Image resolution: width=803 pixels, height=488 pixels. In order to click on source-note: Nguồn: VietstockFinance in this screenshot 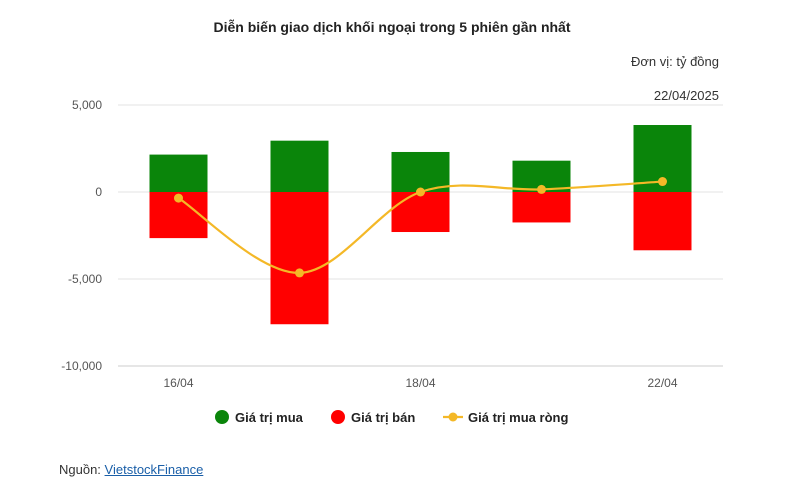, I will do `click(131, 469)`.